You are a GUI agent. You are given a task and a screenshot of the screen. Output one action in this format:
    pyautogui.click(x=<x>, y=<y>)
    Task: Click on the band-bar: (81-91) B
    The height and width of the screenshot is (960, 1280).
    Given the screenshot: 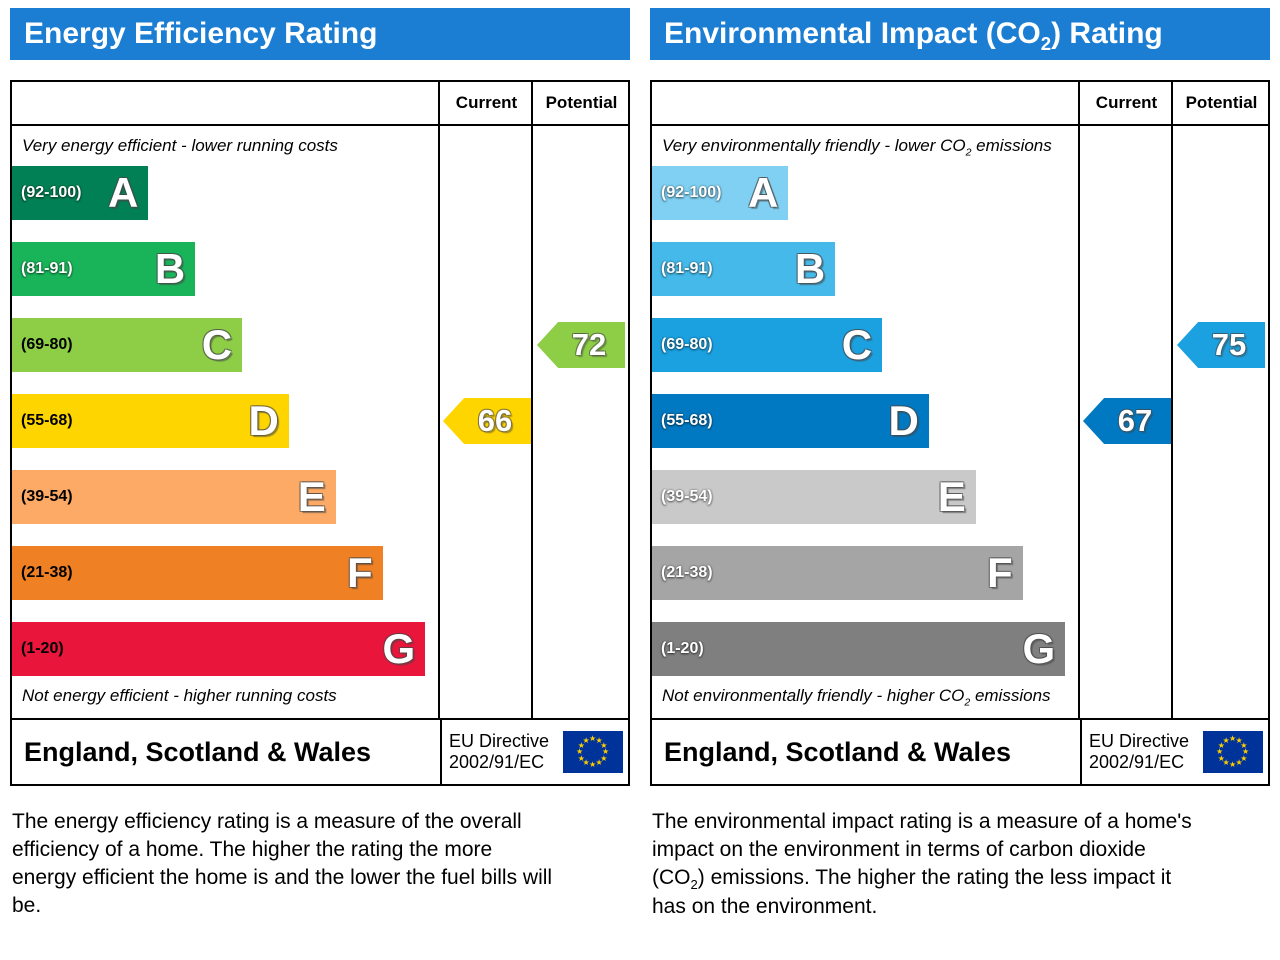 What is the action you would take?
    pyautogui.click(x=104, y=269)
    